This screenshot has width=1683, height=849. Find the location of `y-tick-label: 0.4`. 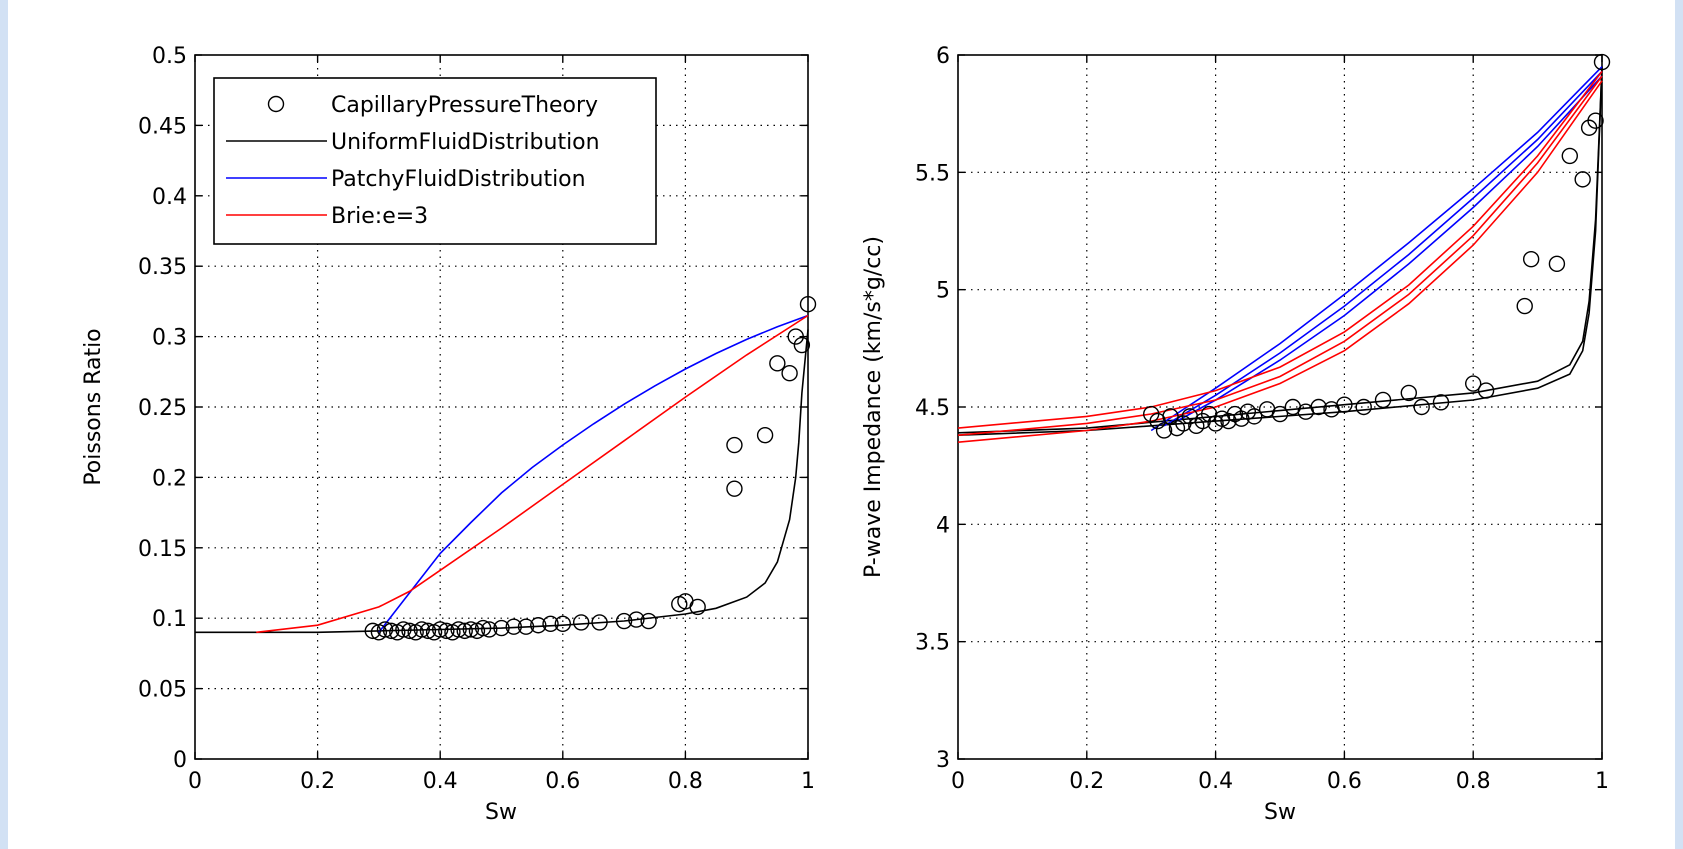

y-tick-label: 0.4 is located at coordinates (169, 197).